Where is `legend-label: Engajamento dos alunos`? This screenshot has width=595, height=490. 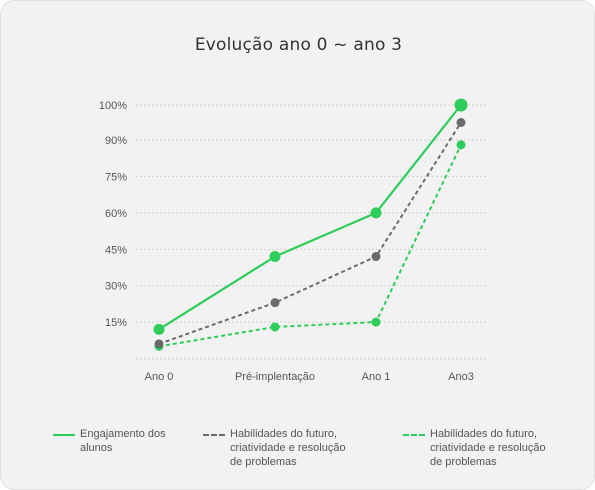
legend-label: Engajamento dos alunos is located at coordinates (123, 441).